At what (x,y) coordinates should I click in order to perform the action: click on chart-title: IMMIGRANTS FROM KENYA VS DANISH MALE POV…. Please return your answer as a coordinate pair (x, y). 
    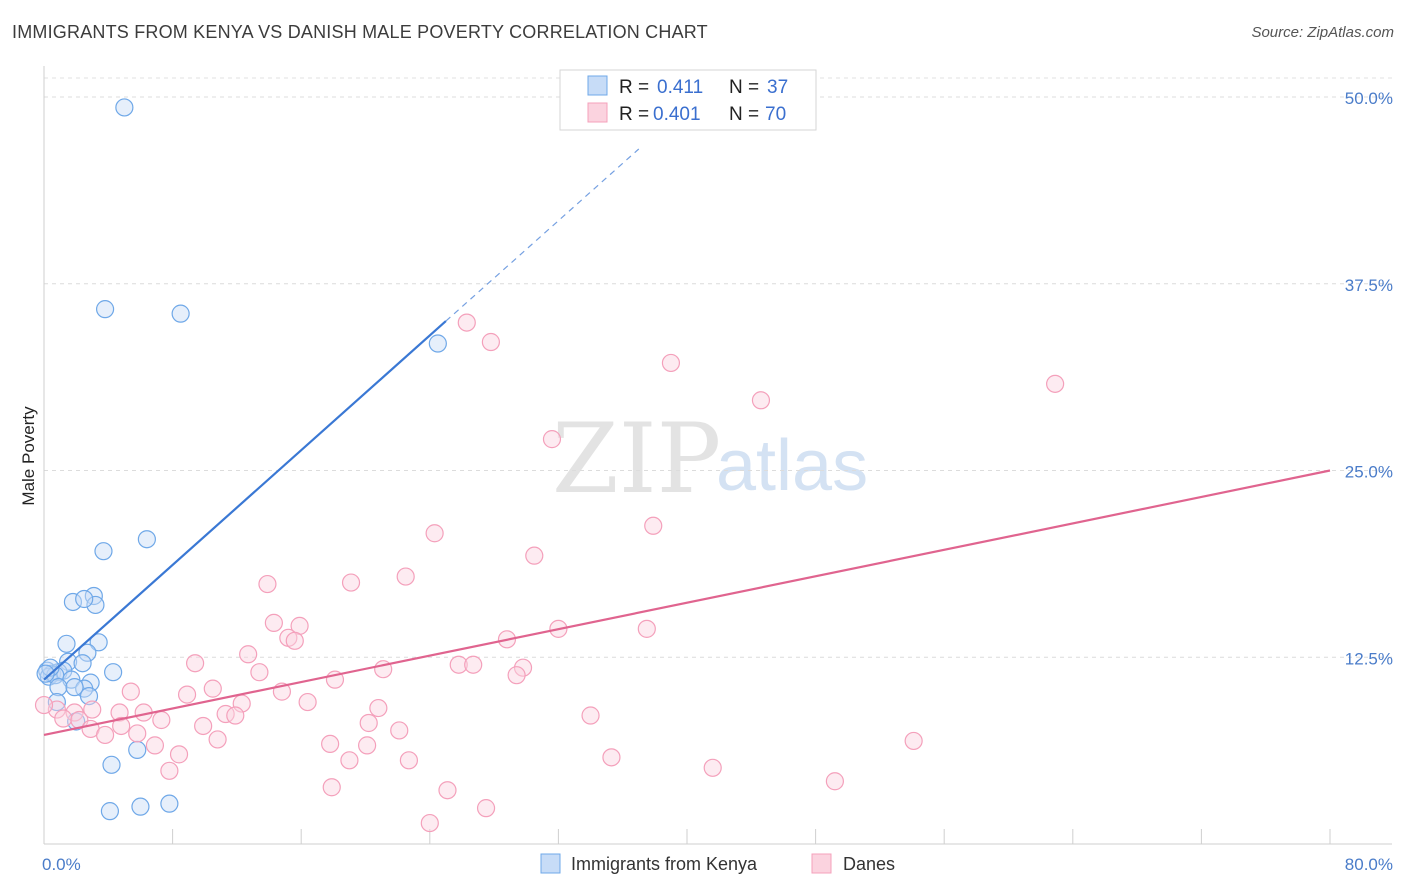
    Looking at the image, I should click on (360, 32).